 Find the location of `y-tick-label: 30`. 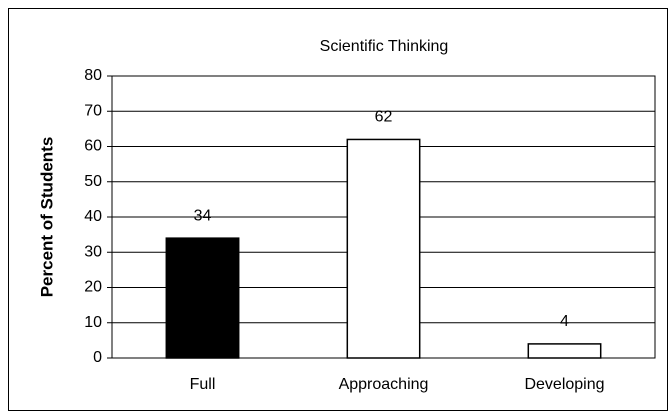

y-tick-label: 30 is located at coordinates (93, 251).